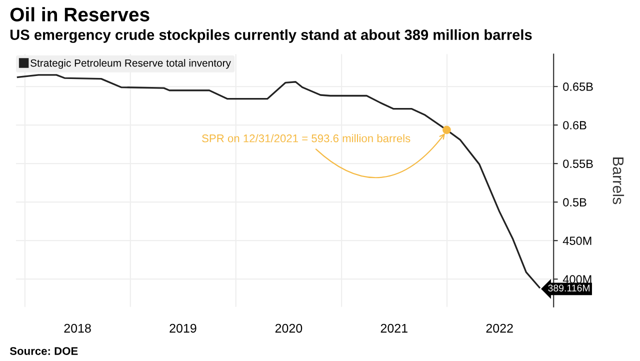 The height and width of the screenshot is (361, 640). I want to click on y-tick-label: 450M, so click(577, 240).